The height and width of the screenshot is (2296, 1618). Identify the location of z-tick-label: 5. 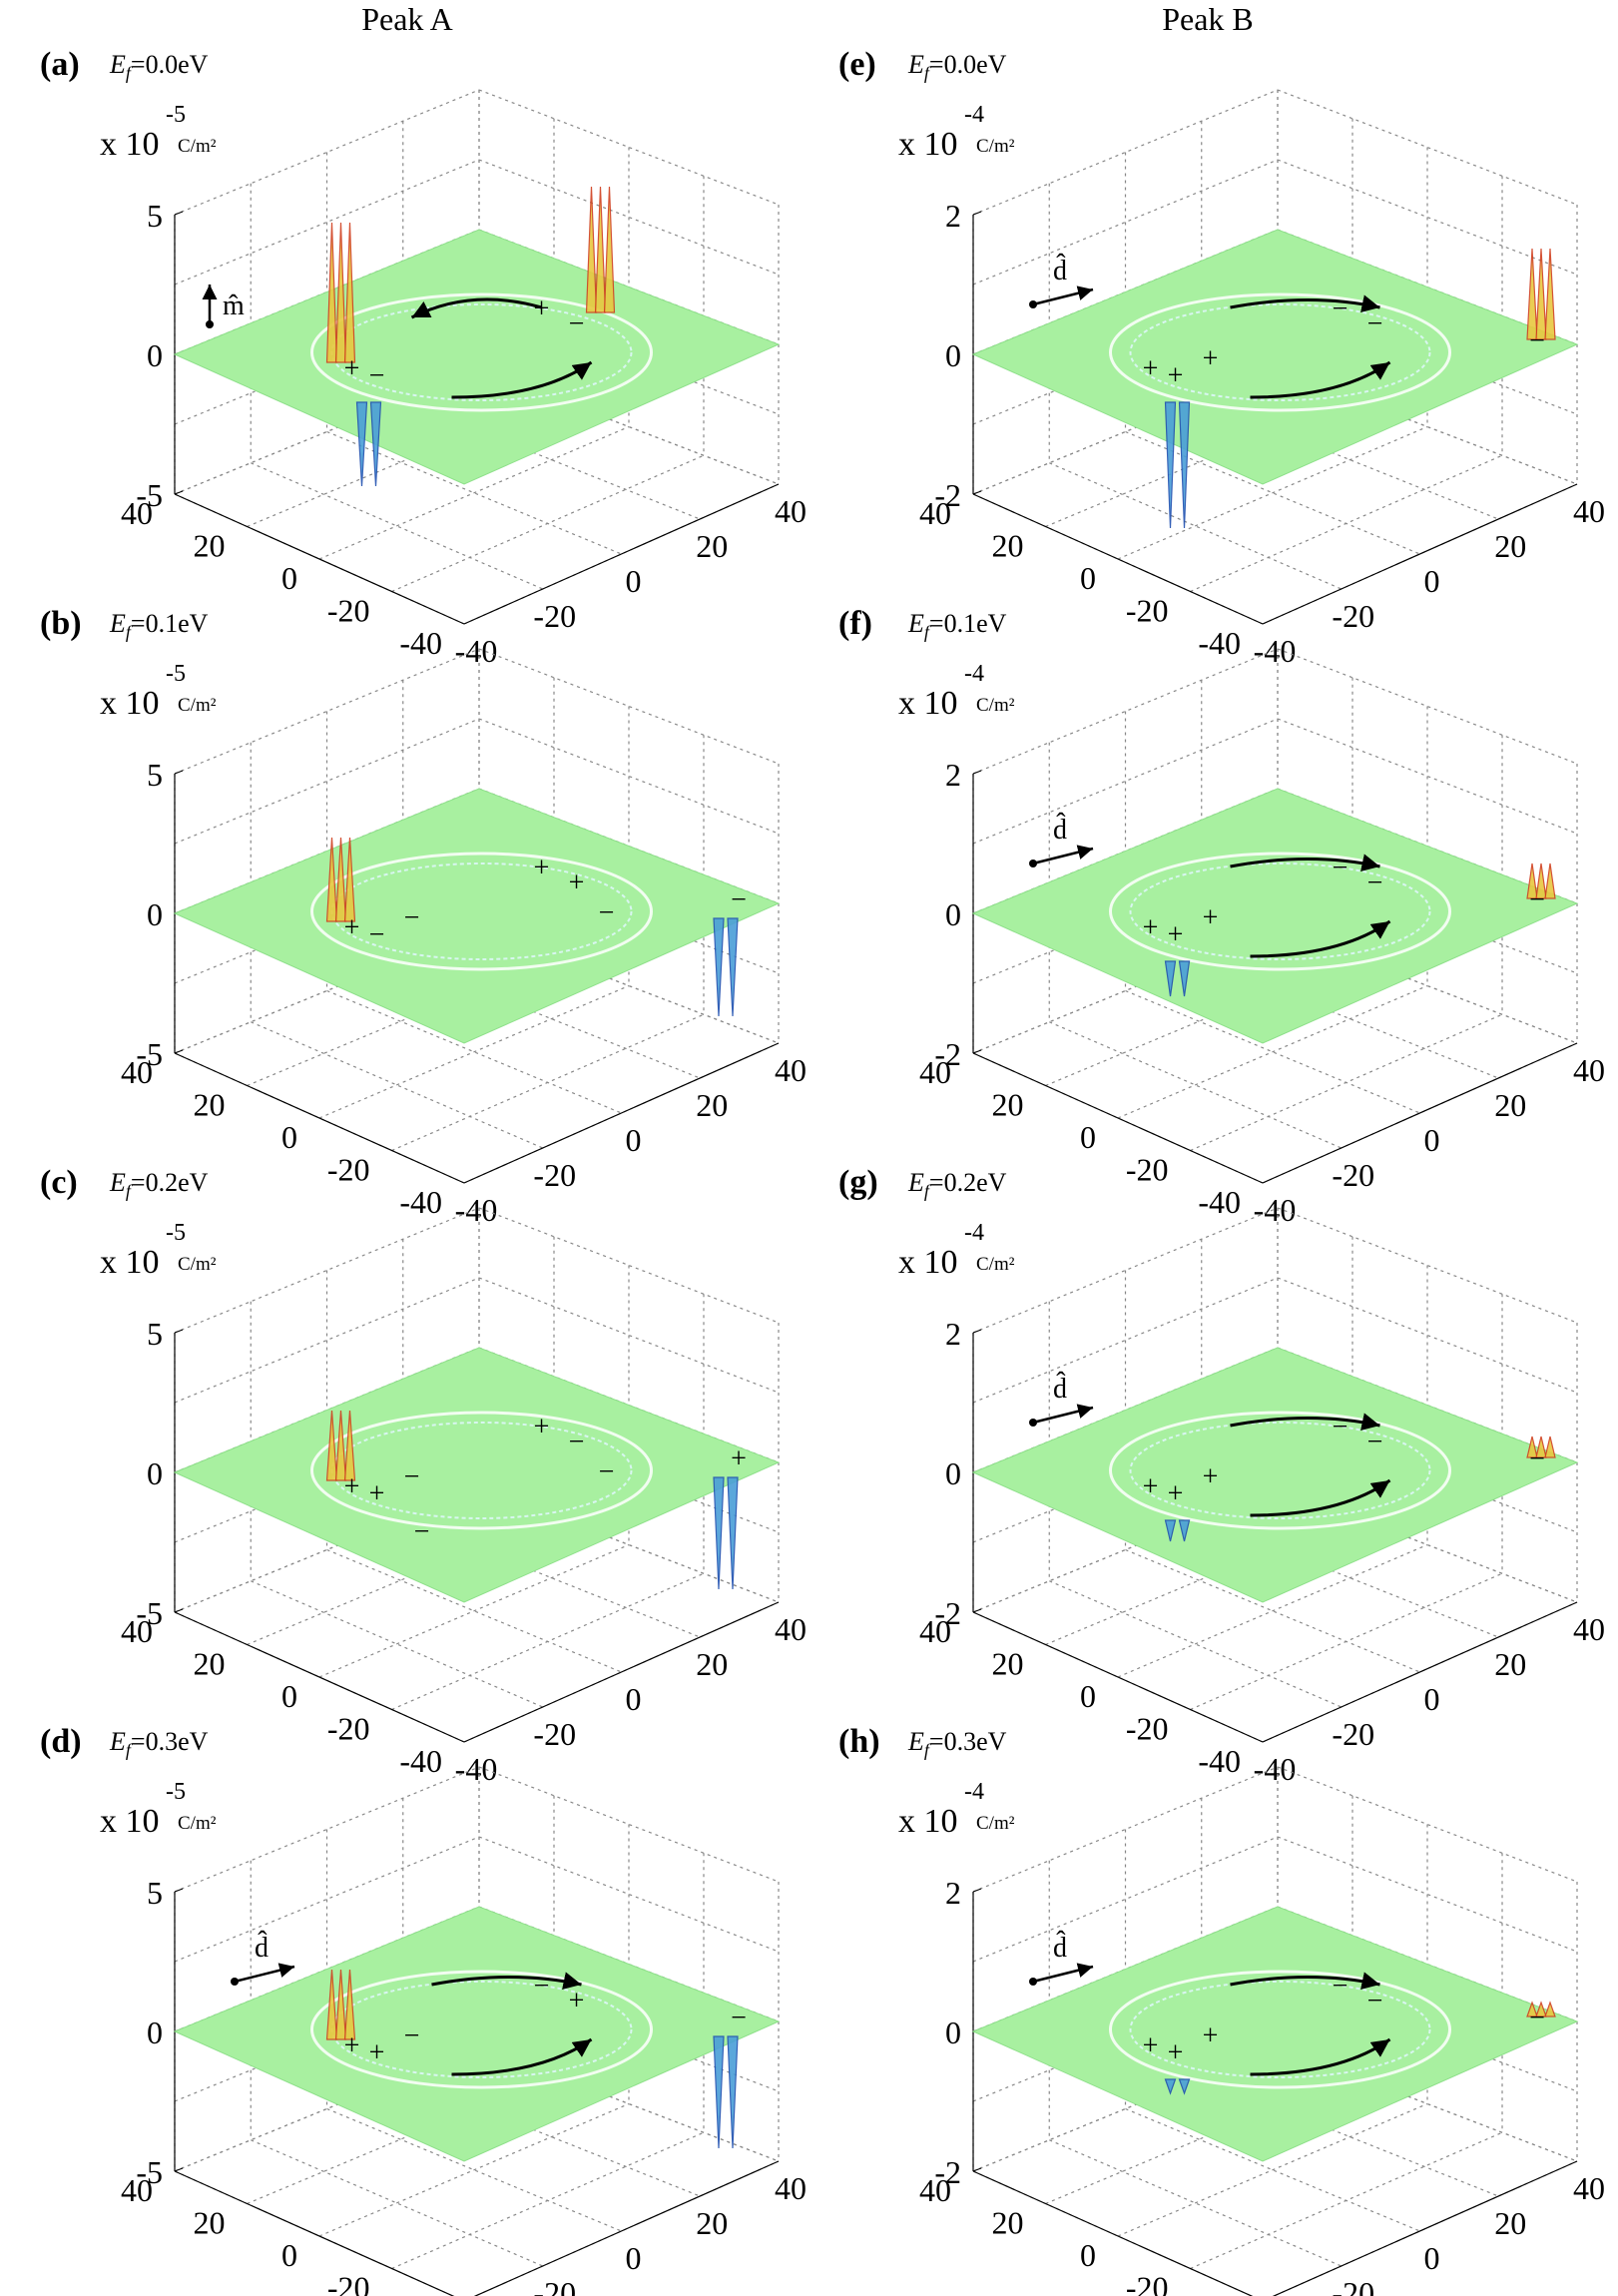
(155, 1893).